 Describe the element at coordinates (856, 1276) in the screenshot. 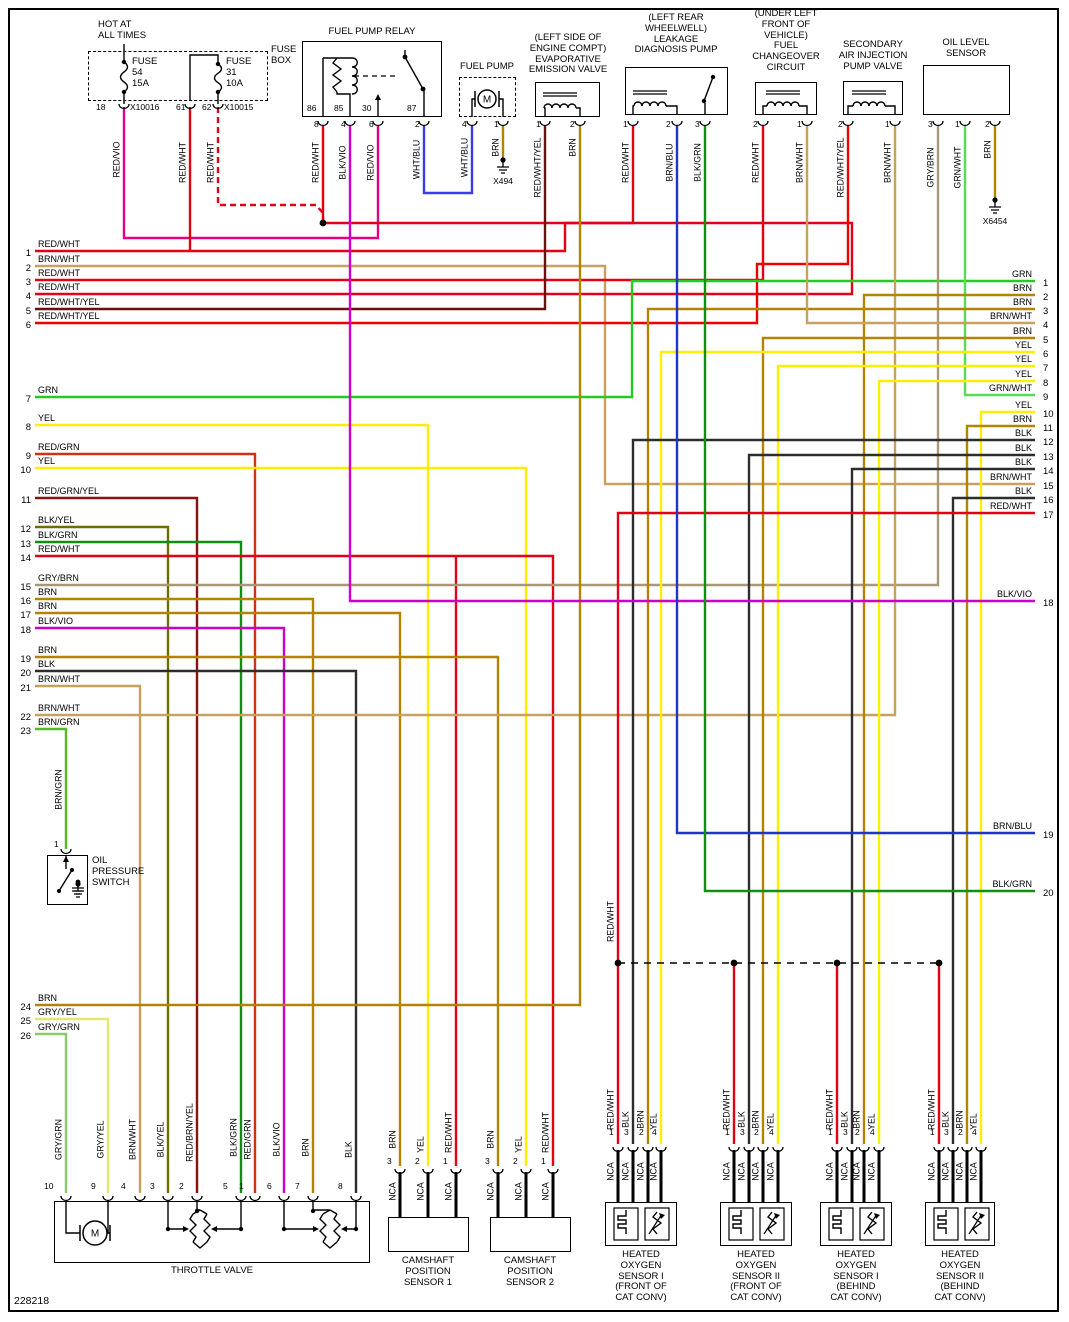

I see `o2-sensor-3-title: HEATED OXYGEN SENSOR I (BEHIND CAT CONV)` at that location.